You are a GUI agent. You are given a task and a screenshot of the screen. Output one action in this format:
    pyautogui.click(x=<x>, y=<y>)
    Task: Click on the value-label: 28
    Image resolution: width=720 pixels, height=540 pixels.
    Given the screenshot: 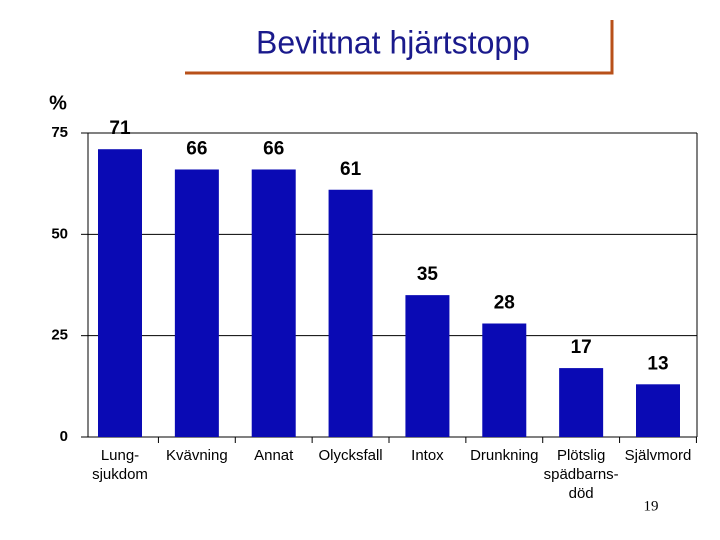 What is the action you would take?
    pyautogui.click(x=504, y=303)
    